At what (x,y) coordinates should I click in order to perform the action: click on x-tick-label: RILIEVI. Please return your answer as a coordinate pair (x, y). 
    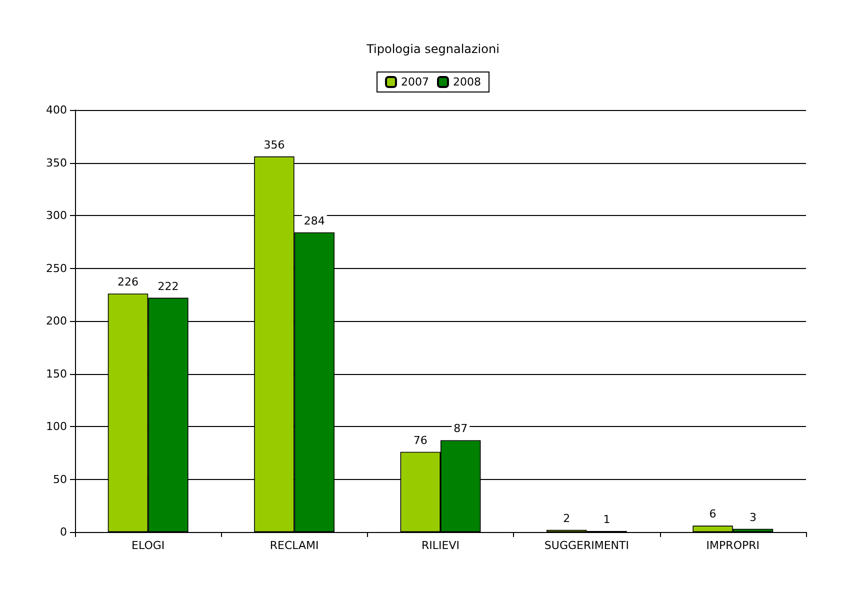
    Looking at the image, I should click on (441, 545).